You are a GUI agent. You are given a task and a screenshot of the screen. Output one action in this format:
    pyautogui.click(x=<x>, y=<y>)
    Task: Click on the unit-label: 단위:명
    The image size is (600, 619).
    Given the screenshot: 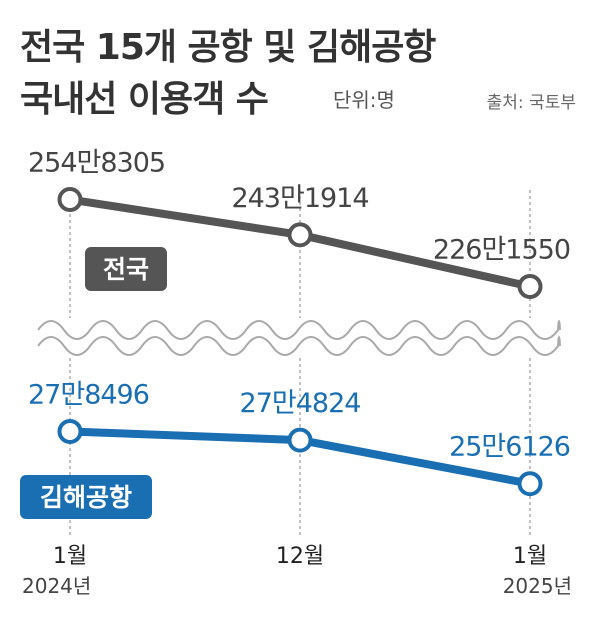 What is the action you would take?
    pyautogui.click(x=364, y=100)
    